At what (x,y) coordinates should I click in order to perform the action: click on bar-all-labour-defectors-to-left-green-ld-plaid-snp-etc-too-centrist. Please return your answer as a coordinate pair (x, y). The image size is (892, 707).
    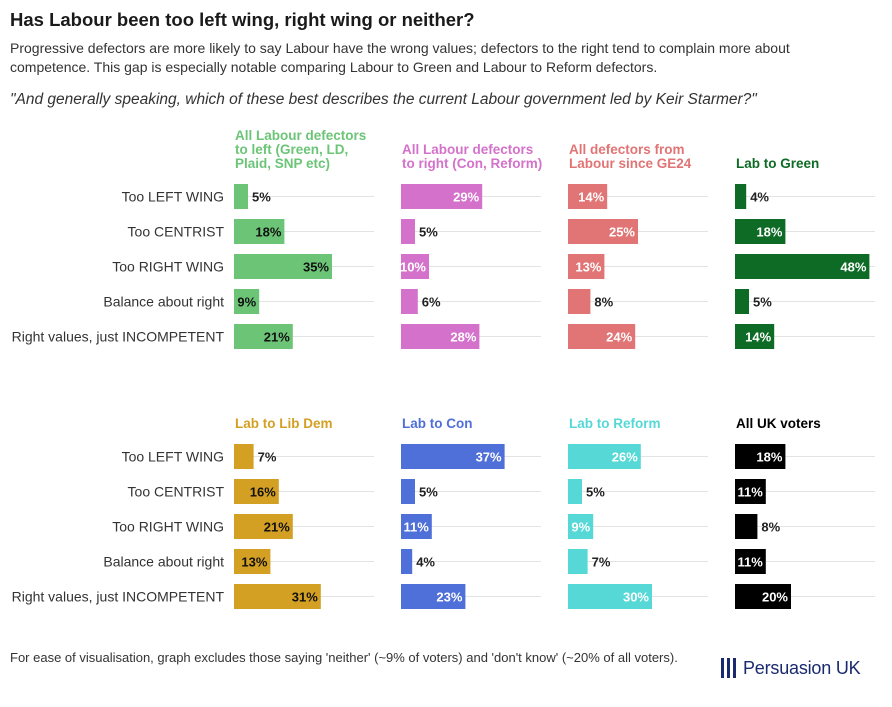
    Looking at the image, I should click on (259, 231).